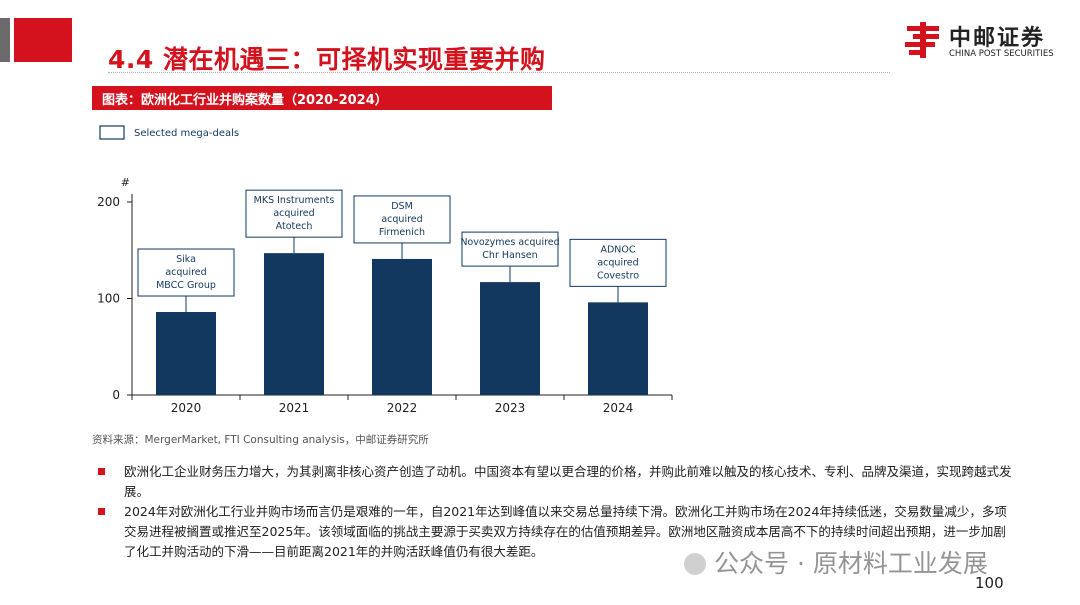 The height and width of the screenshot is (605, 1080). Describe the element at coordinates (509, 255) in the screenshot. I see `annotation-text: Chr Hansen` at that location.